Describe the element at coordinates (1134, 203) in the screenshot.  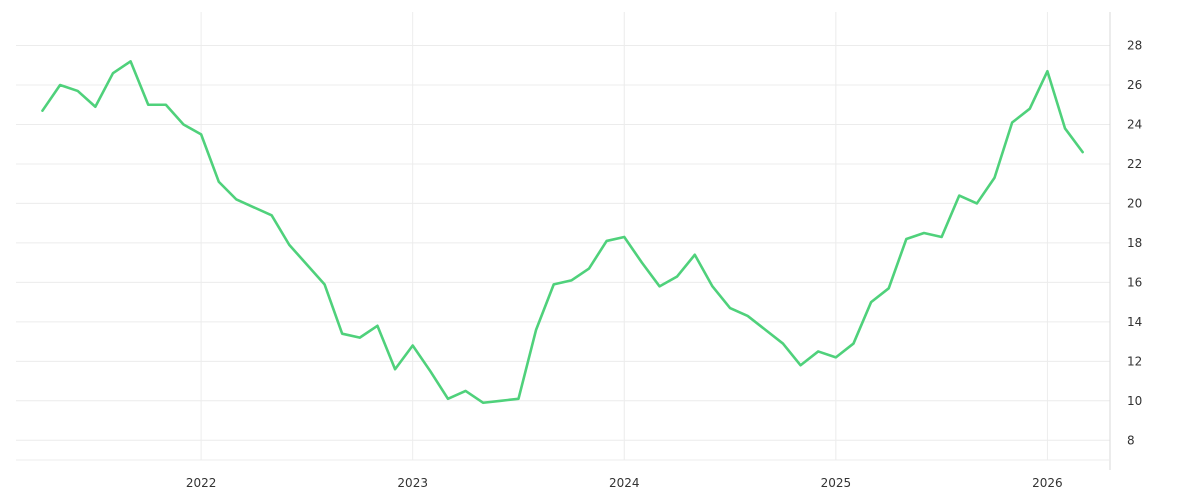
I see `y-tick-label-20: 20` at that location.